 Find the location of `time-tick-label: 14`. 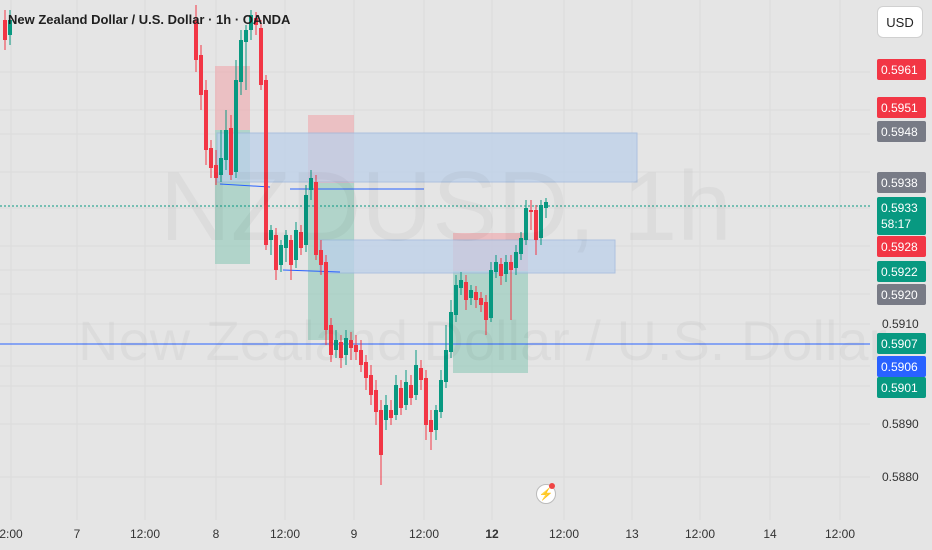

time-tick-label: 14 is located at coordinates (770, 534).